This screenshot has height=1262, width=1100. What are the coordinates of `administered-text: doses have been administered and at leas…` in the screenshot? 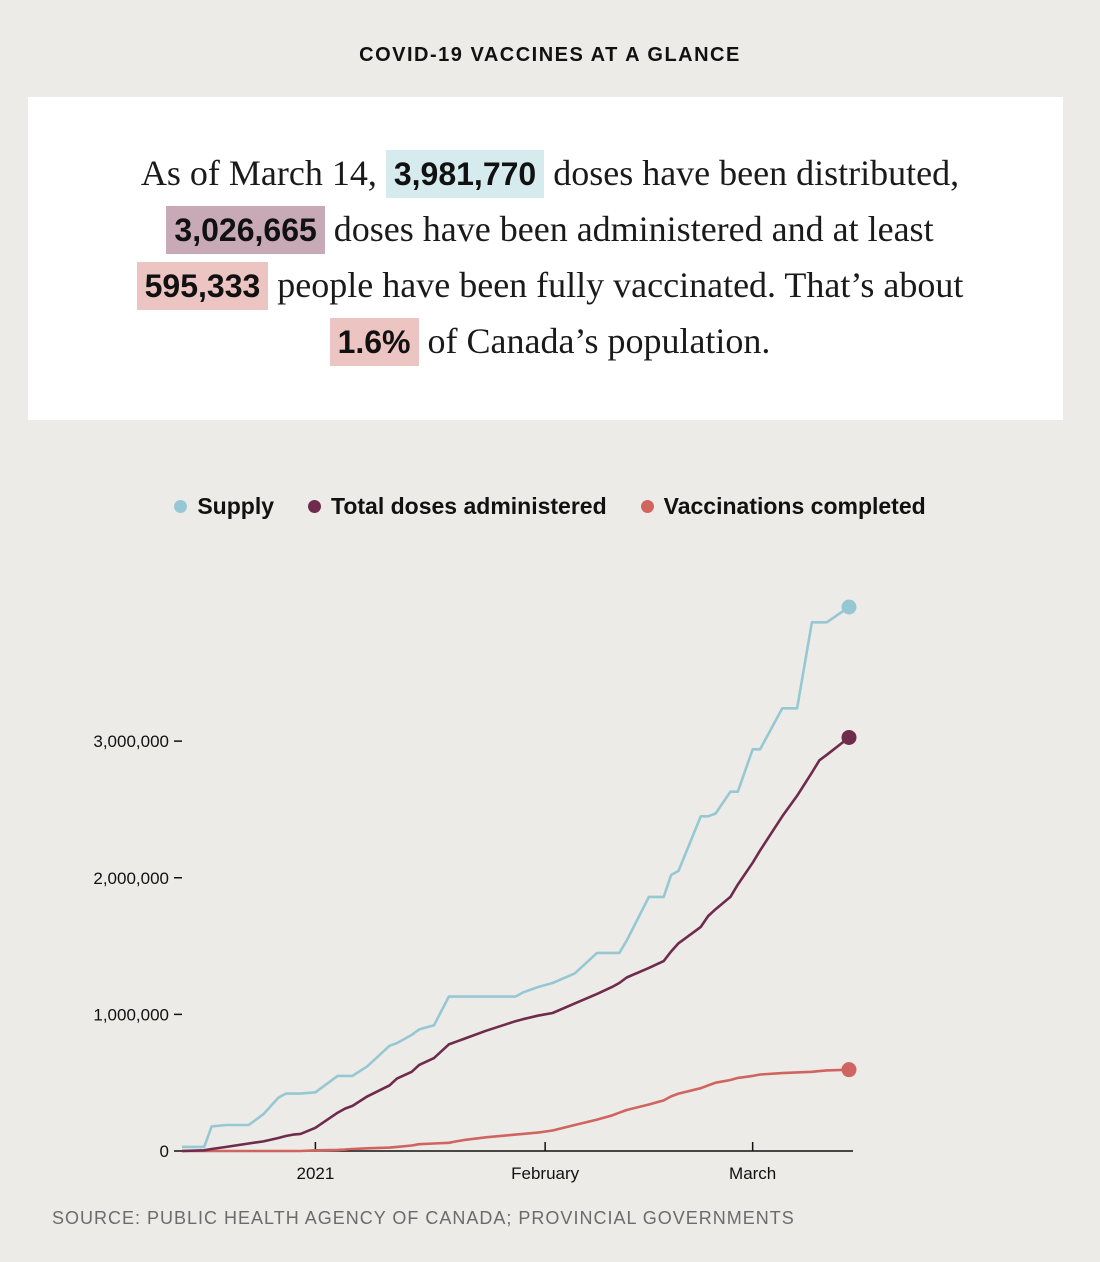 It's located at (633, 229).